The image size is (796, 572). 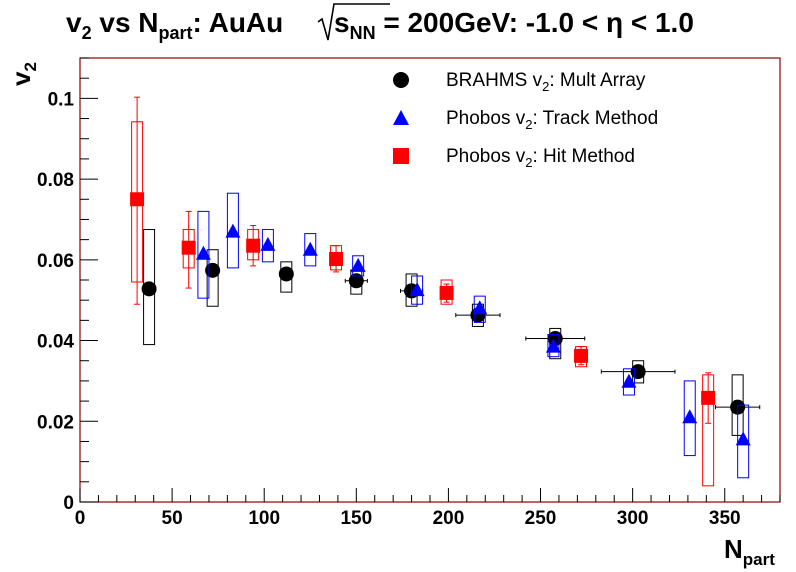 I want to click on x-tick-label: 100, so click(x=264, y=518).